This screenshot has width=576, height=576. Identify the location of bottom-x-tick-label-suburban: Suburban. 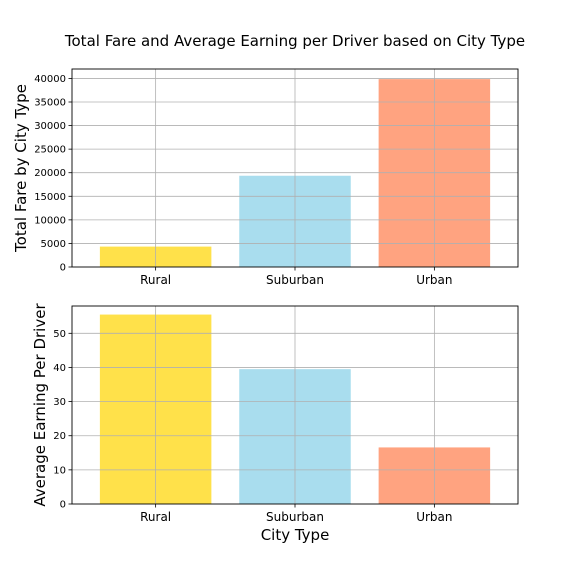
(295, 517).